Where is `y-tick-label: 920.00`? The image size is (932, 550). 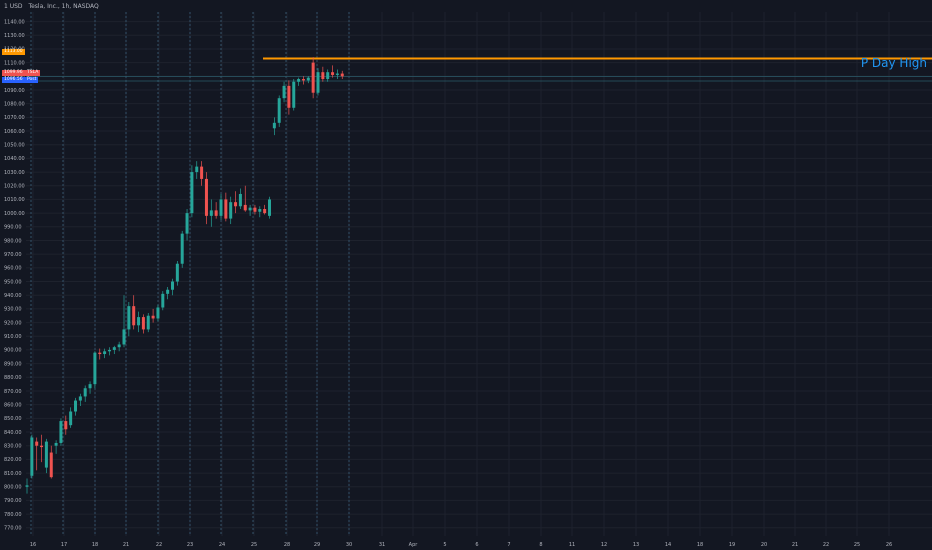
y-tick-label: 920.00 is located at coordinates (13, 323).